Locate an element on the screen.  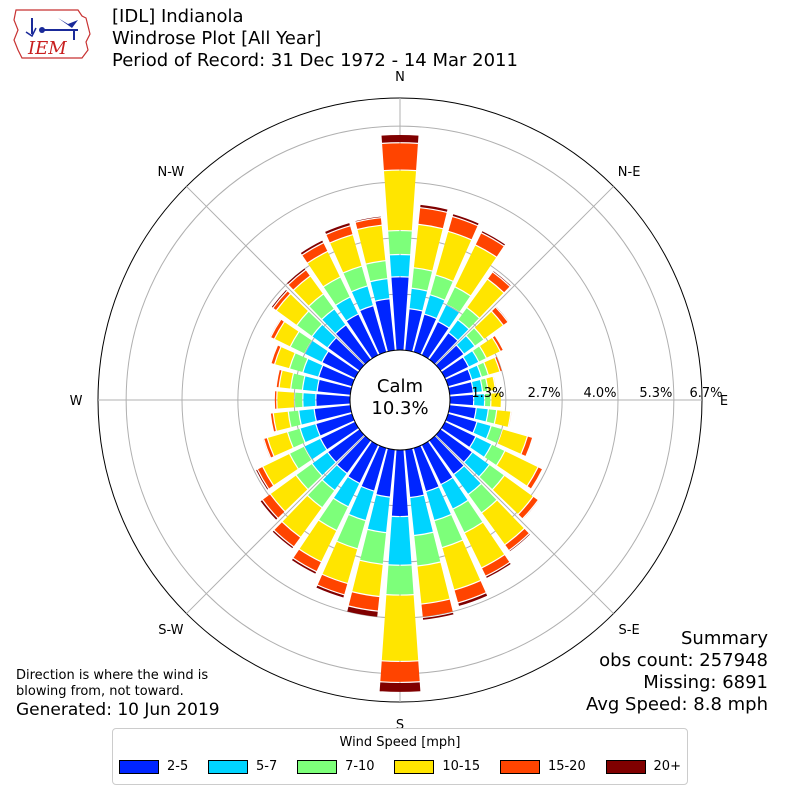
summary-missing: Missing: 6891 is located at coordinates (705, 682).